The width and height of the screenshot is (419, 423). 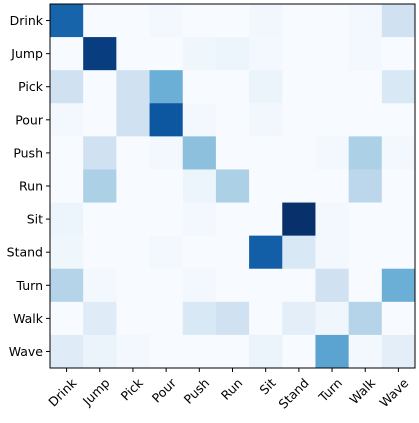 What do you see at coordinates (100, 252) in the screenshot?
I see `heatmap-cell-stand-jump` at bounding box center [100, 252].